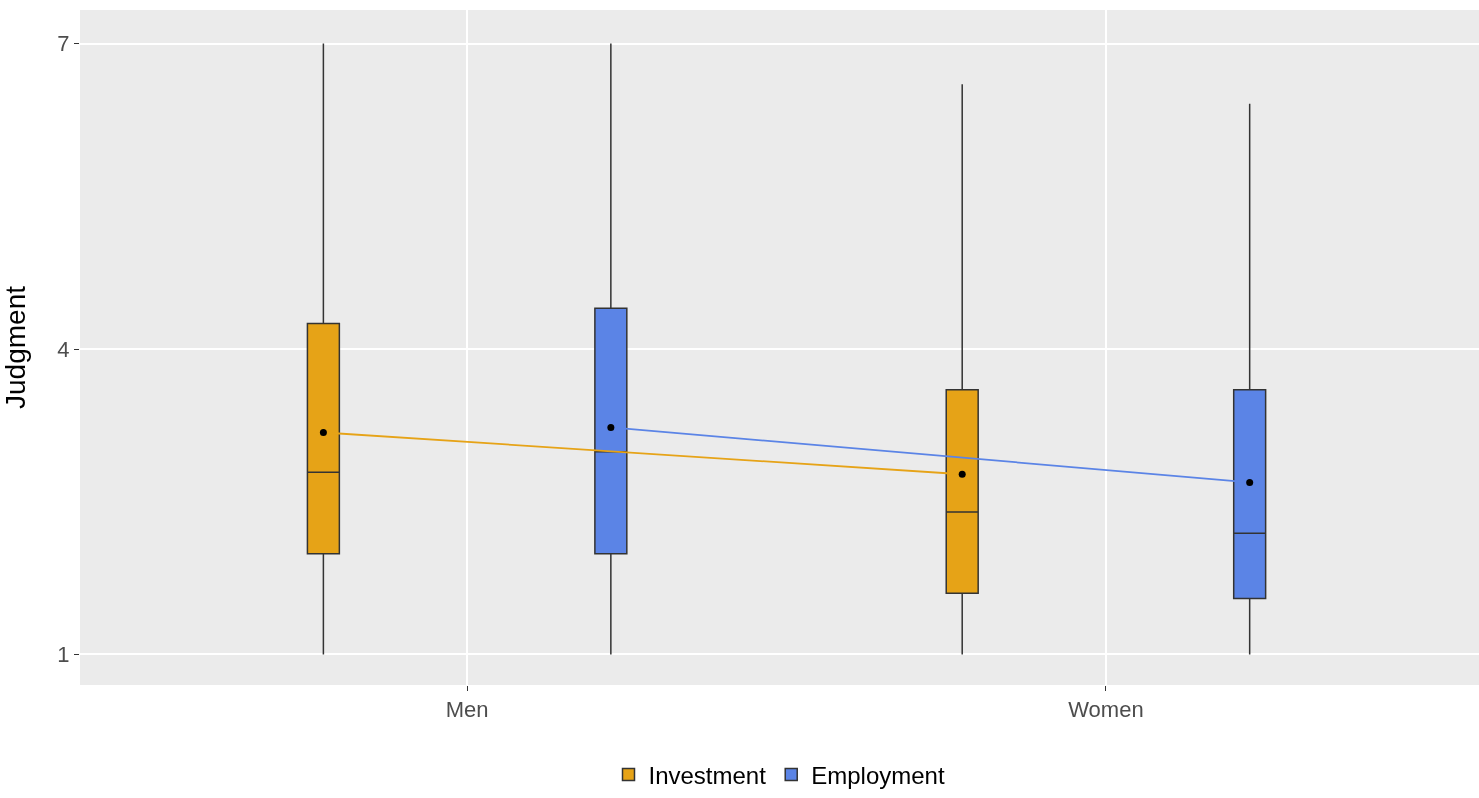  Describe the element at coordinates (63, 44) in the screenshot. I see `y-tick-label: 7` at that location.